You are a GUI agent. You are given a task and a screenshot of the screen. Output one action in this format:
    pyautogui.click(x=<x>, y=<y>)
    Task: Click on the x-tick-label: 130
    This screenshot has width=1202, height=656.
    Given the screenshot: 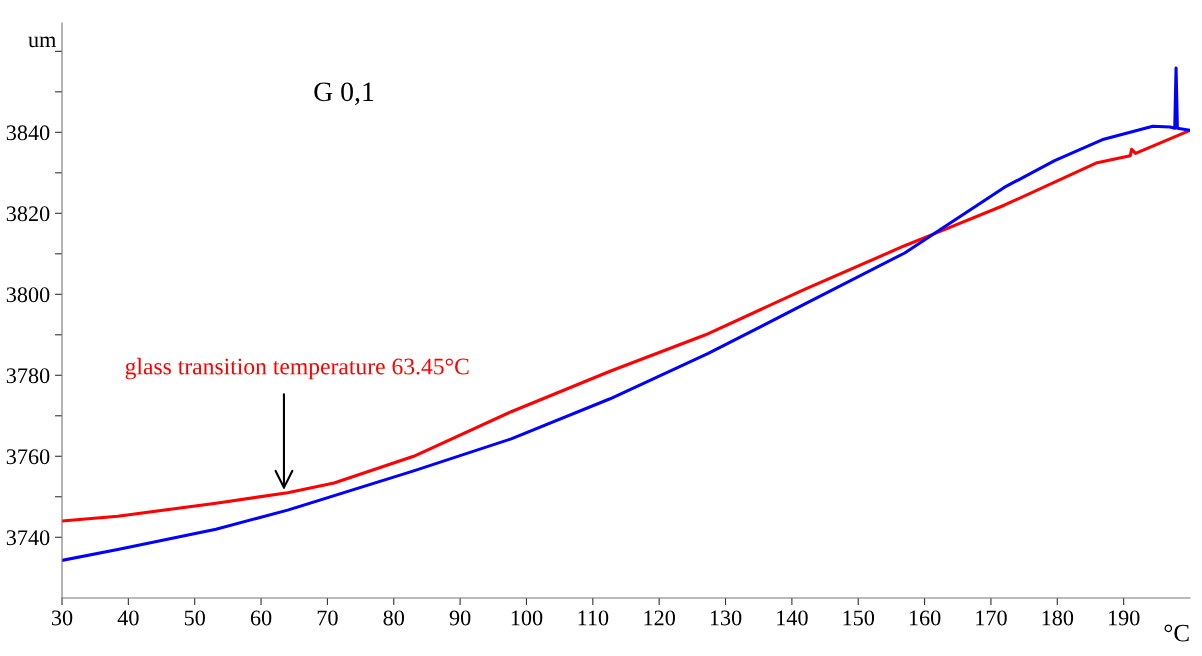 What is the action you would take?
    pyautogui.click(x=726, y=618)
    